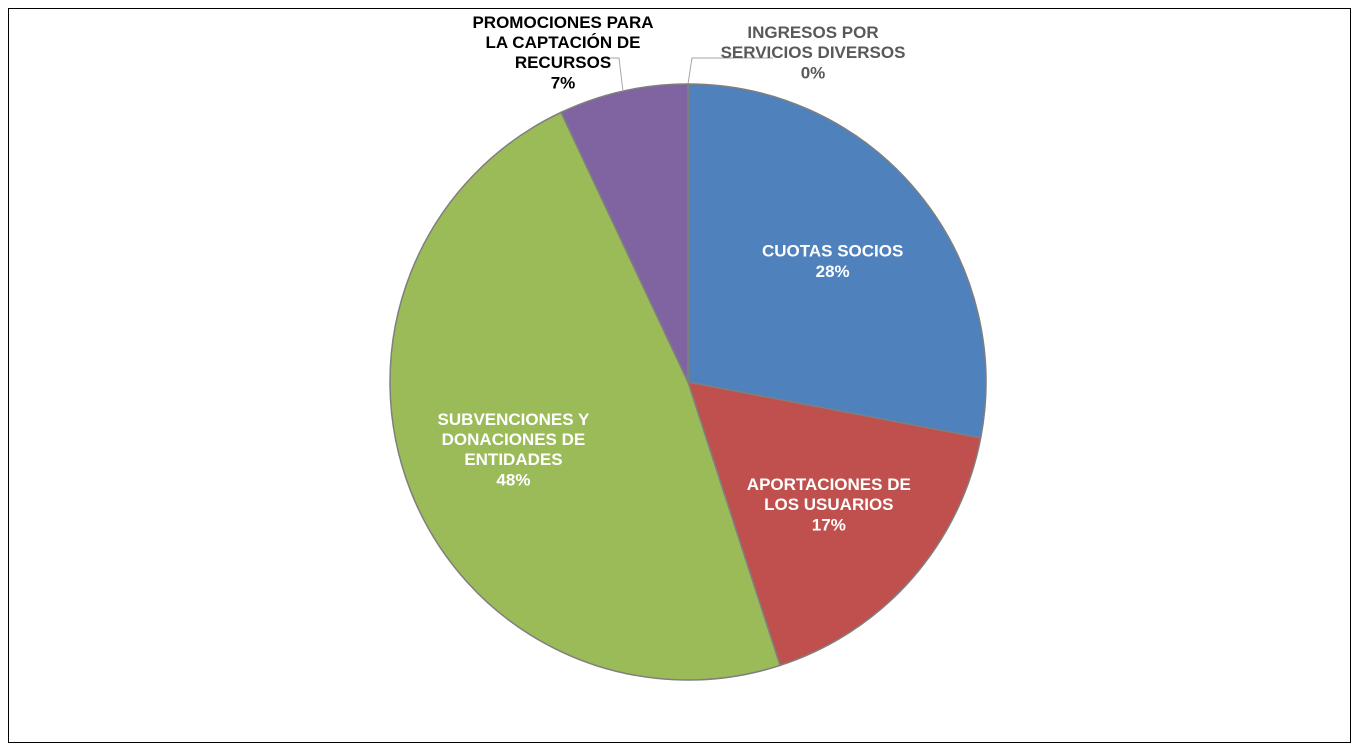  I want to click on slice-value-label: 48%, so click(513, 480).